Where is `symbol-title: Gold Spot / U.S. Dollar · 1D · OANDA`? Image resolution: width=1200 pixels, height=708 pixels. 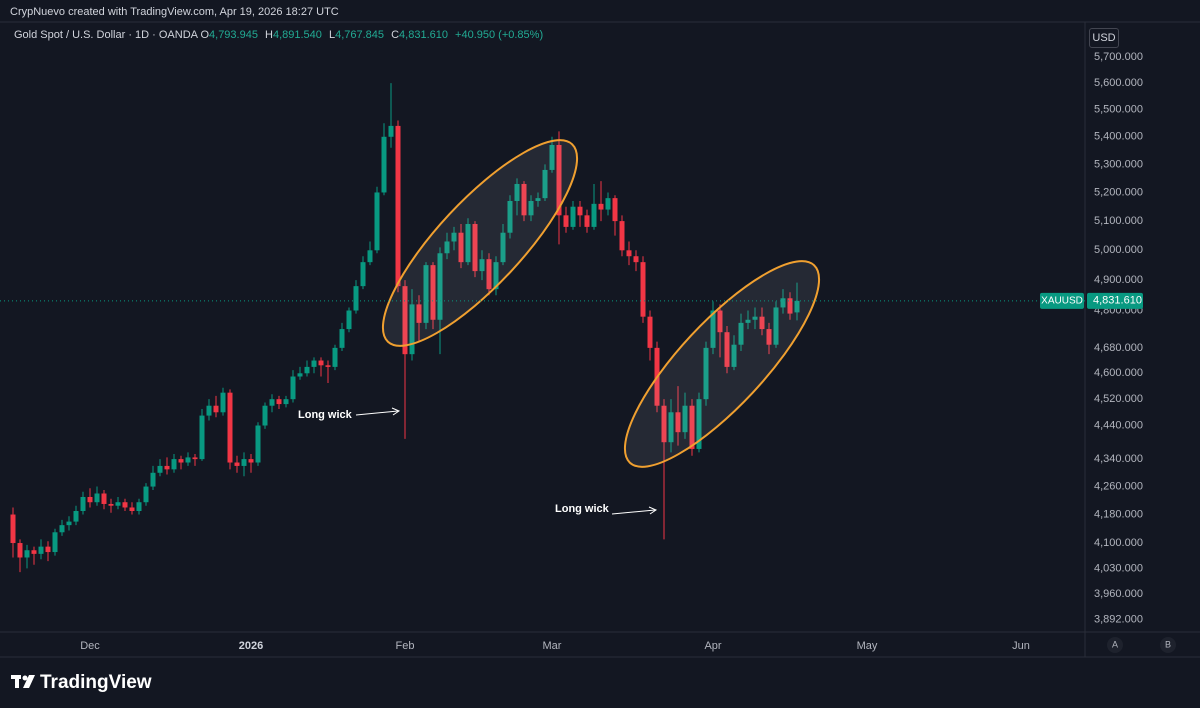 symbol-title: Gold Spot / U.S. Dollar · 1D · OANDA is located at coordinates (106, 35).